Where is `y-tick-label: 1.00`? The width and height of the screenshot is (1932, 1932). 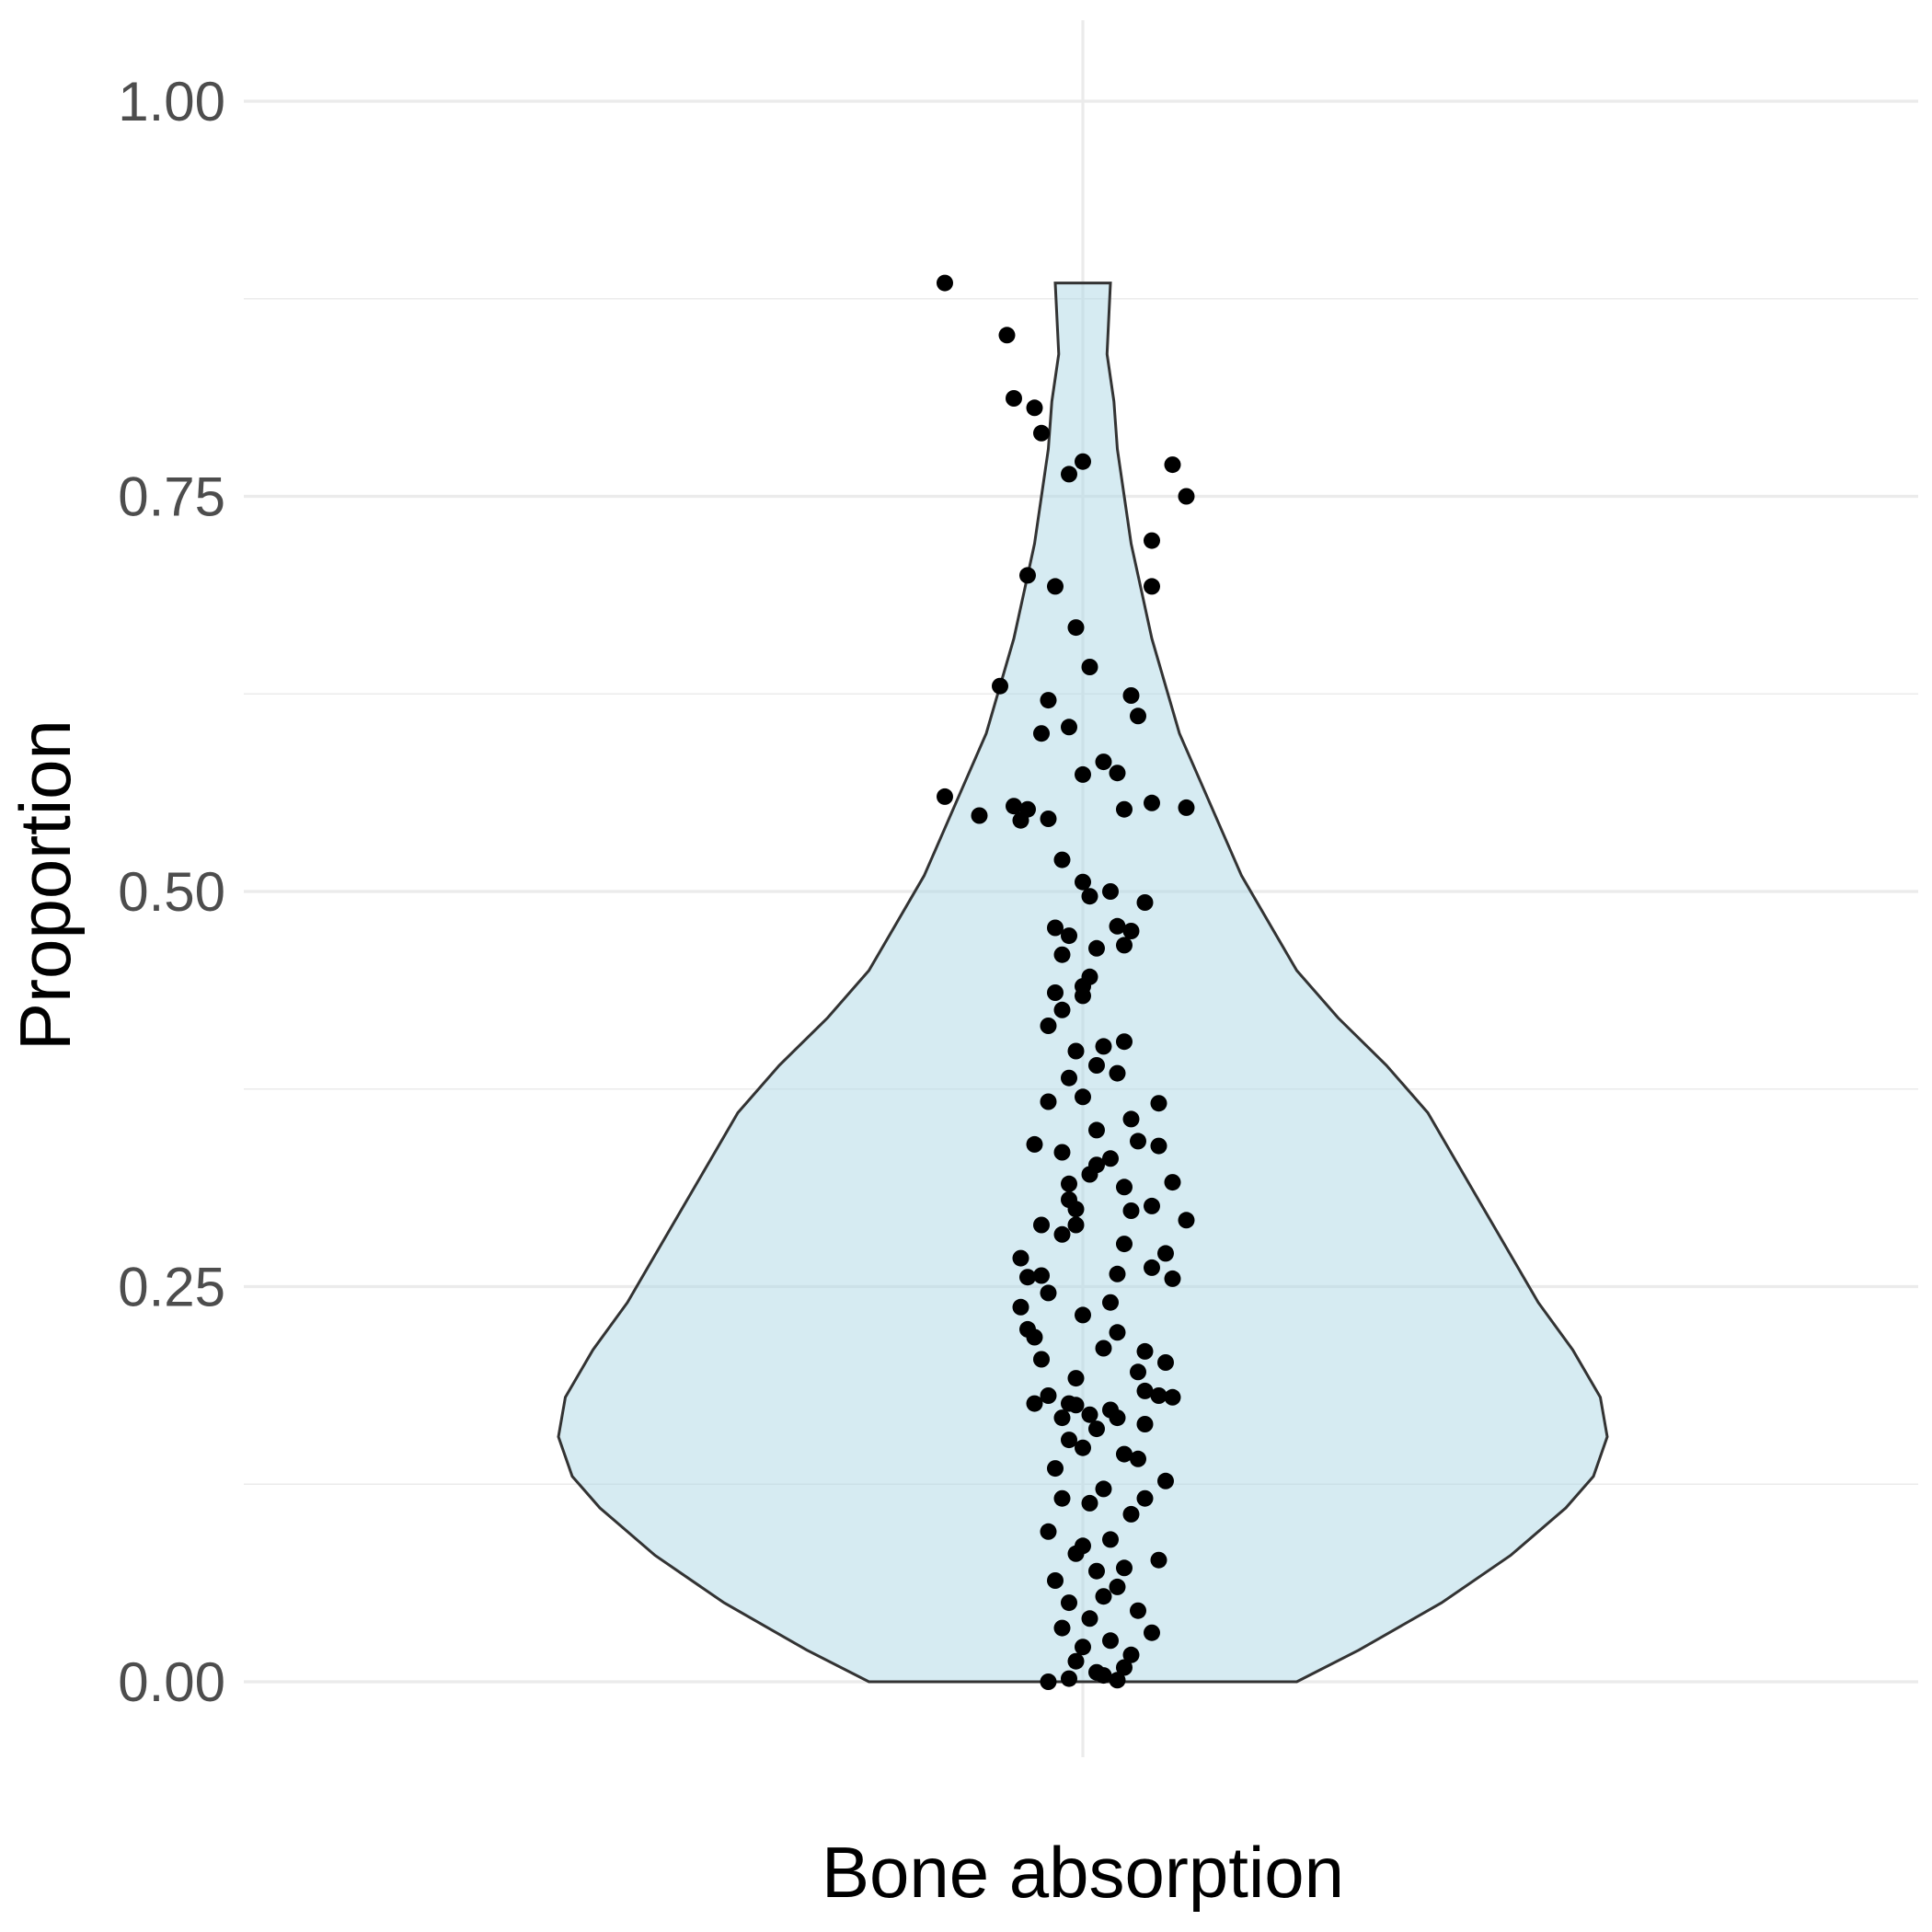
y-tick-label: 1.00 is located at coordinates (171, 101).